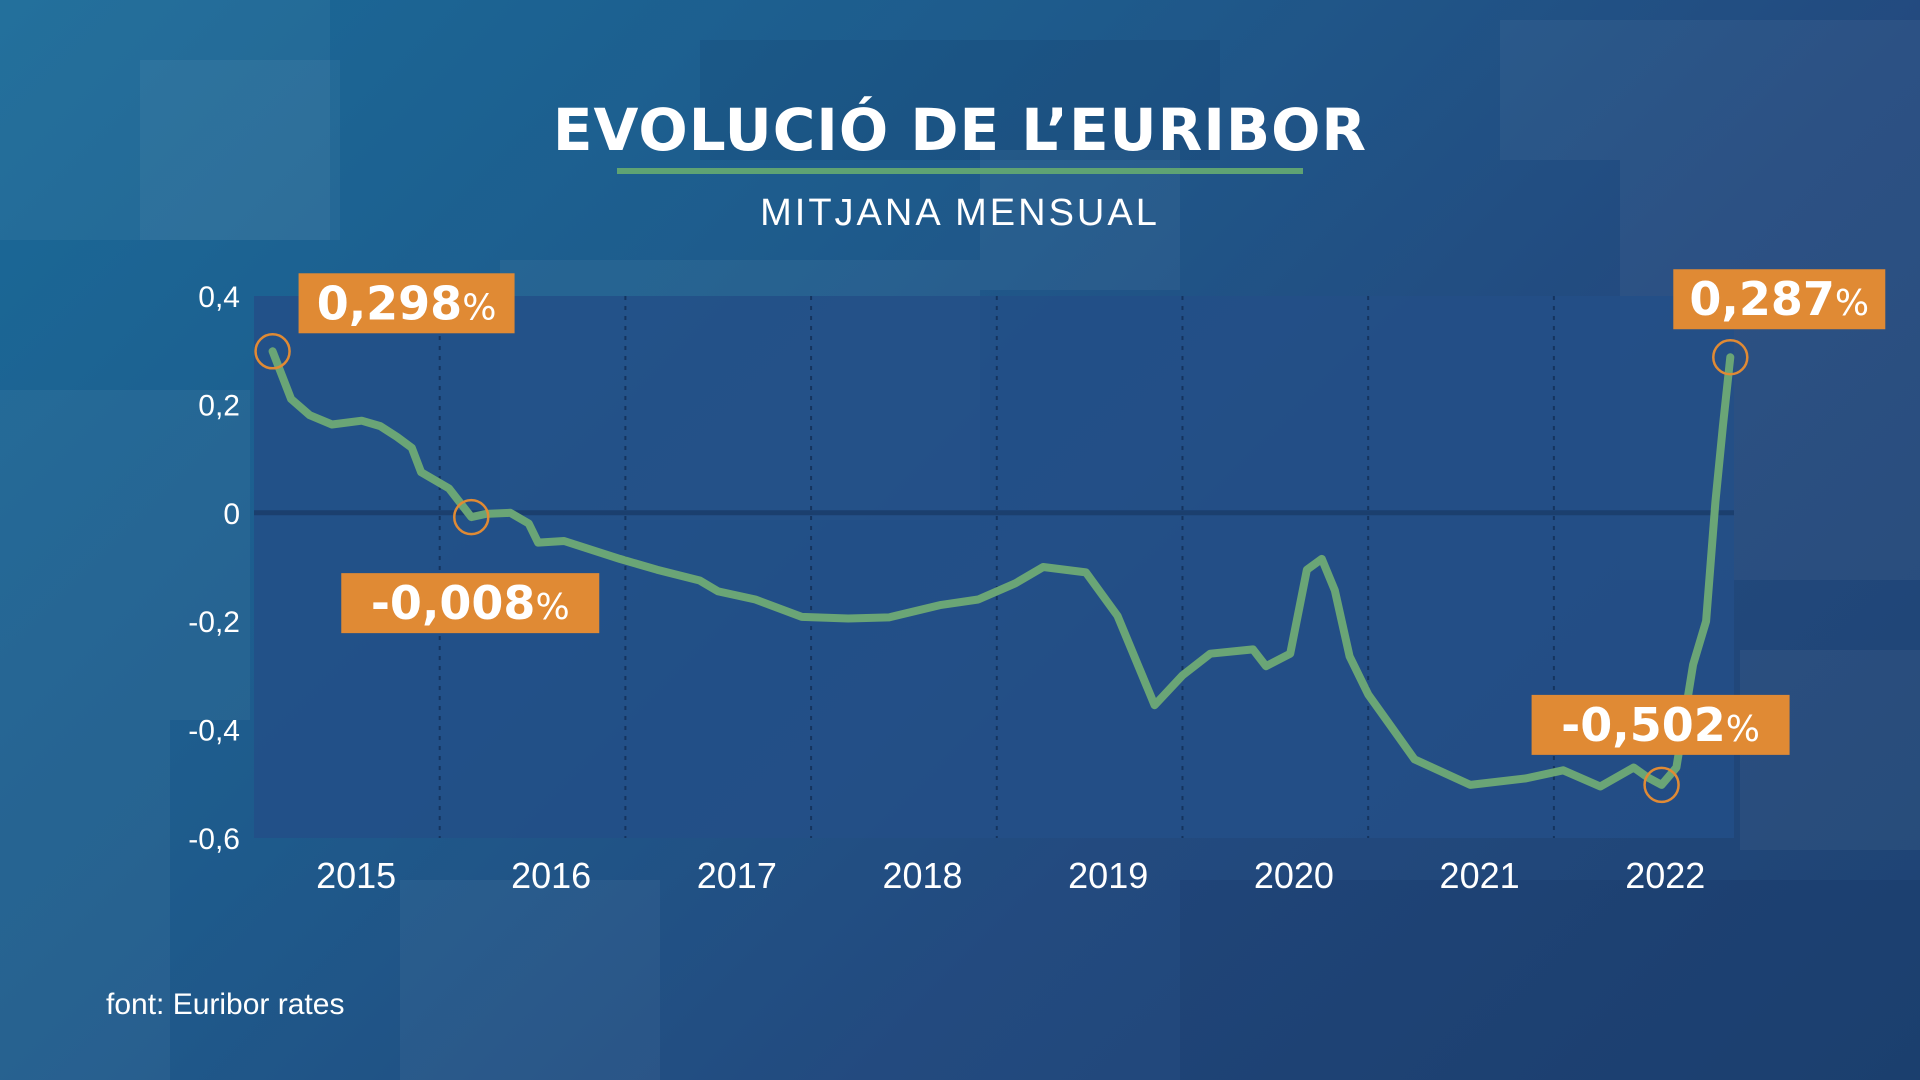 Image resolution: width=1920 pixels, height=1080 pixels. What do you see at coordinates (1480, 875) in the screenshot?
I see `x-tick-label: 2021` at bounding box center [1480, 875].